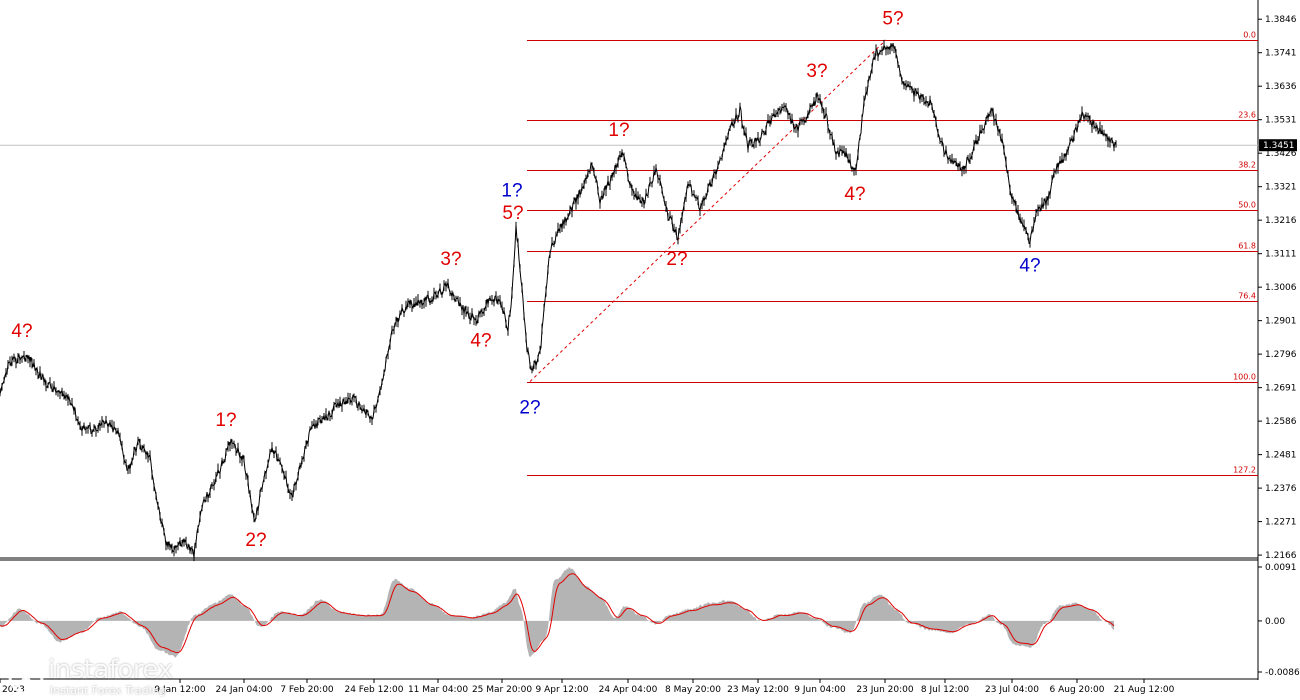  I want to click on time-tick-label: 24 Jan 04:00, so click(244, 690).